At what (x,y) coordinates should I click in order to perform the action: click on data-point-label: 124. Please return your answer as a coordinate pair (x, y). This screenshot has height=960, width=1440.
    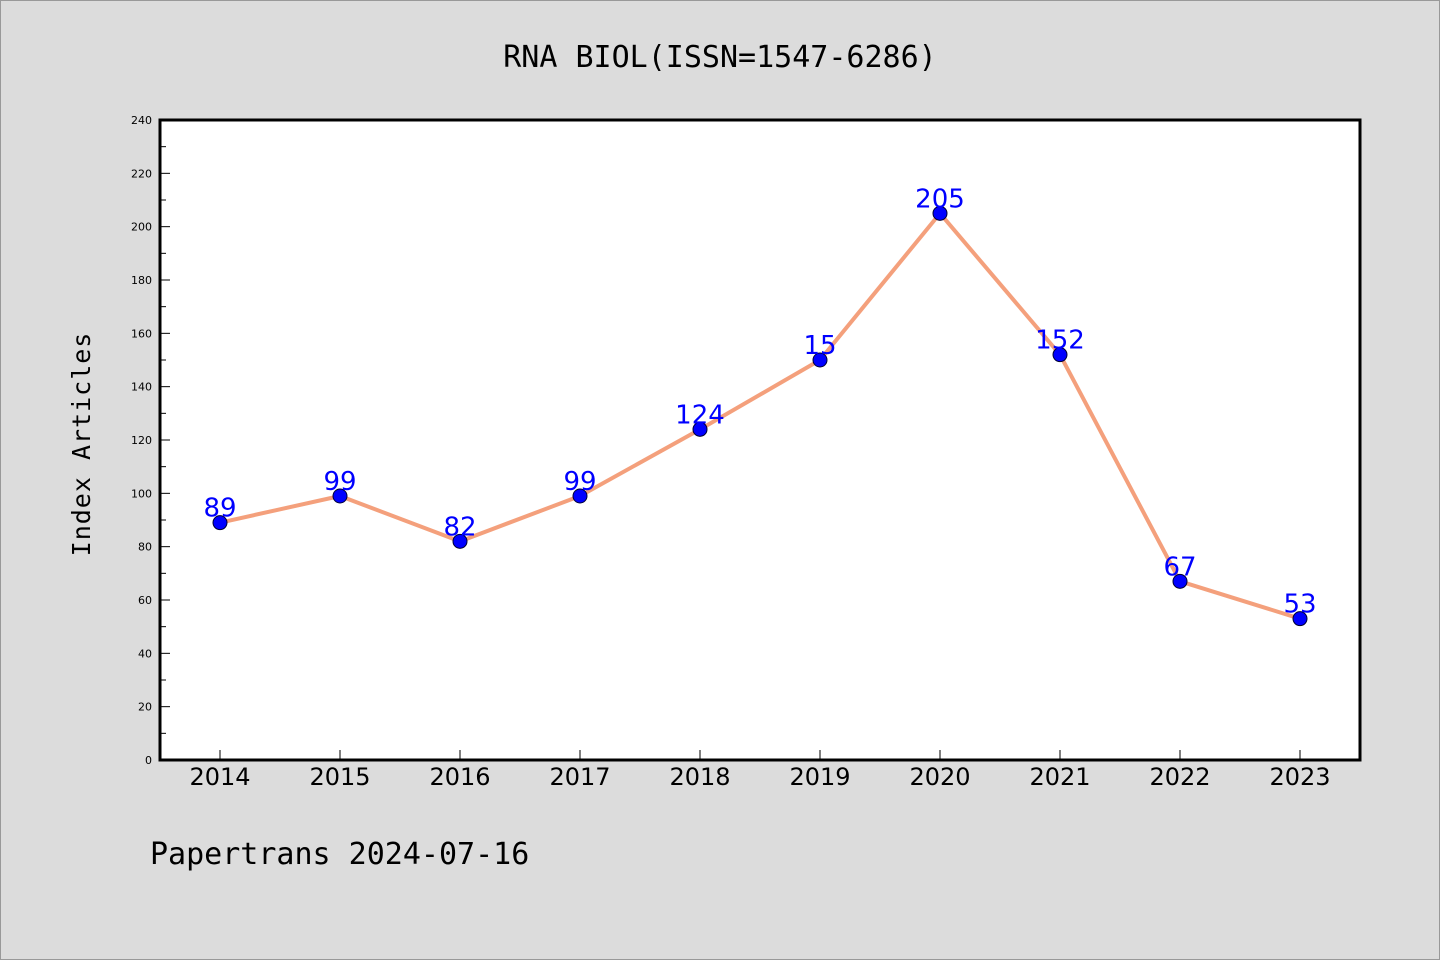
    Looking at the image, I should click on (700, 415).